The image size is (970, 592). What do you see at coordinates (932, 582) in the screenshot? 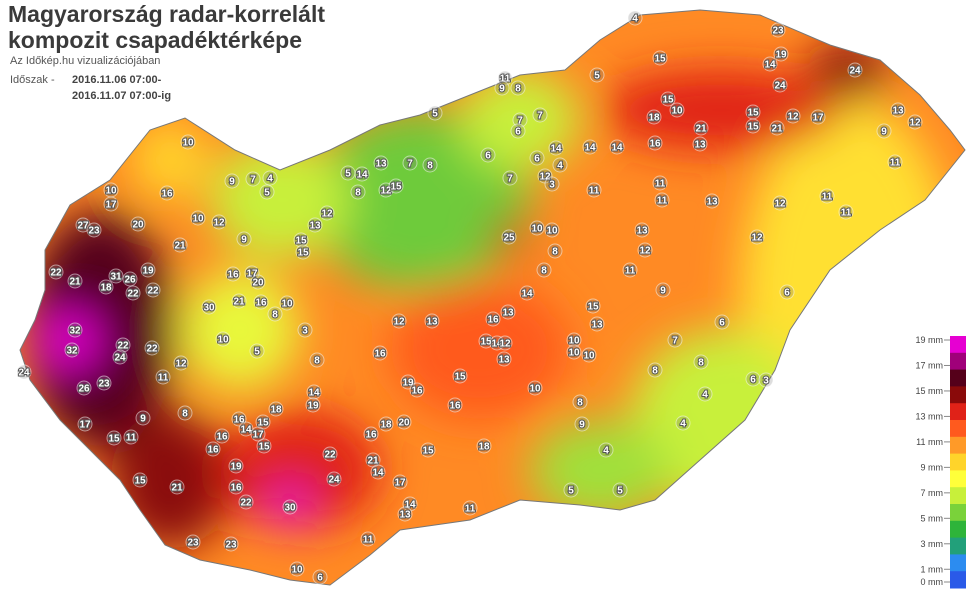
I see `legend-label: 0 mm` at bounding box center [932, 582].